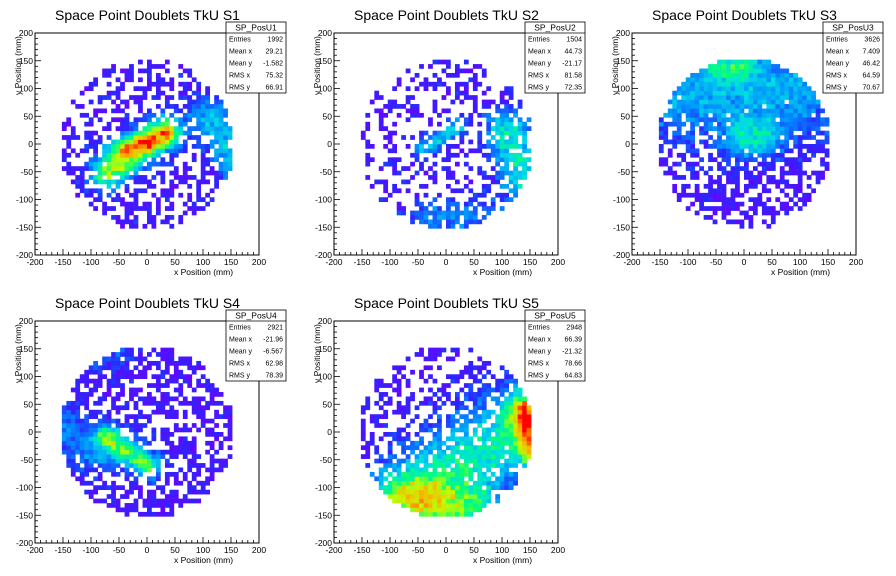 Image resolution: width=896 pixels, height=576 pixels. Describe the element at coordinates (328, 116) in the screenshot. I see `y-tick-label: 50` at that location.